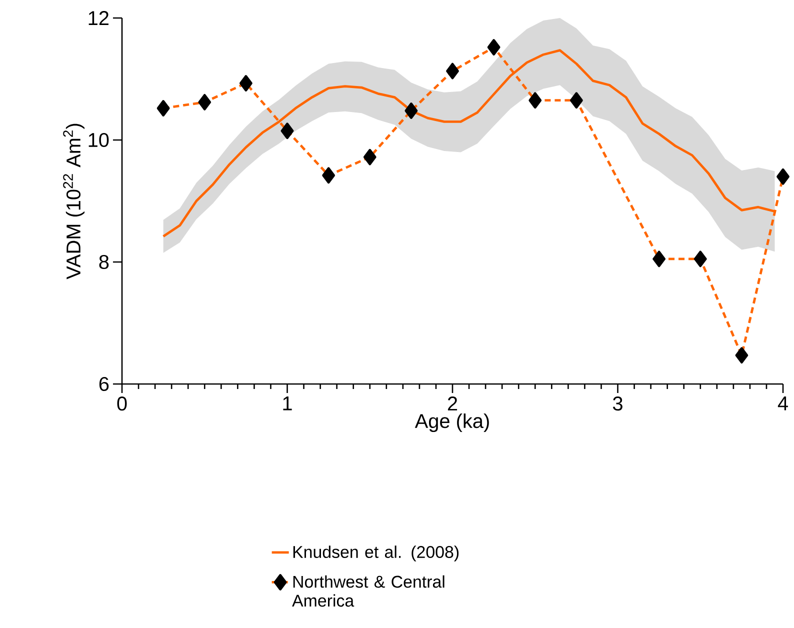  What do you see at coordinates (368, 591) in the screenshot?
I see `legend-label: Northwest & Central America` at bounding box center [368, 591].